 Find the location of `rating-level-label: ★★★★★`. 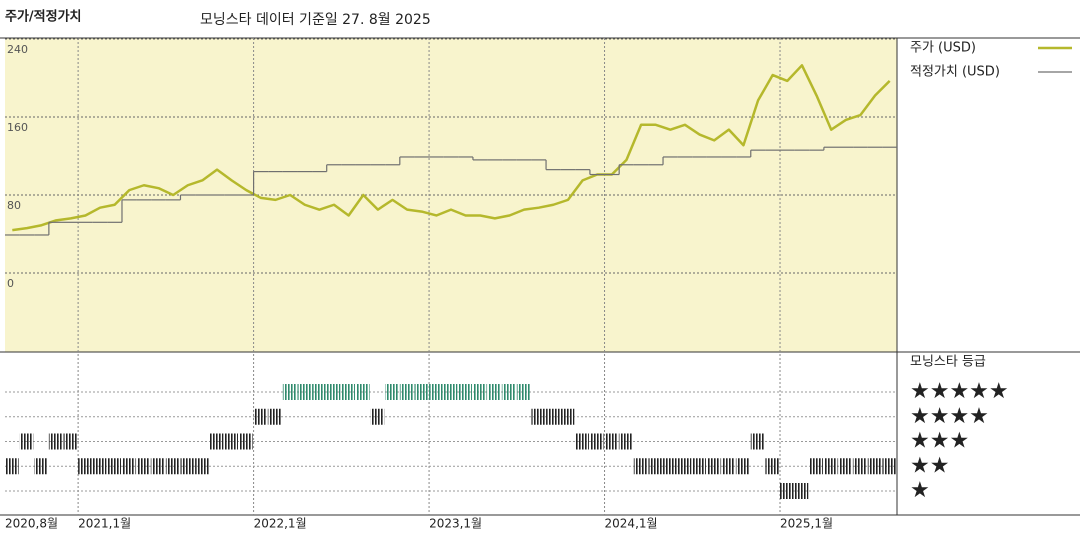

rating-level-label: ★★★★★ is located at coordinates (959, 391).